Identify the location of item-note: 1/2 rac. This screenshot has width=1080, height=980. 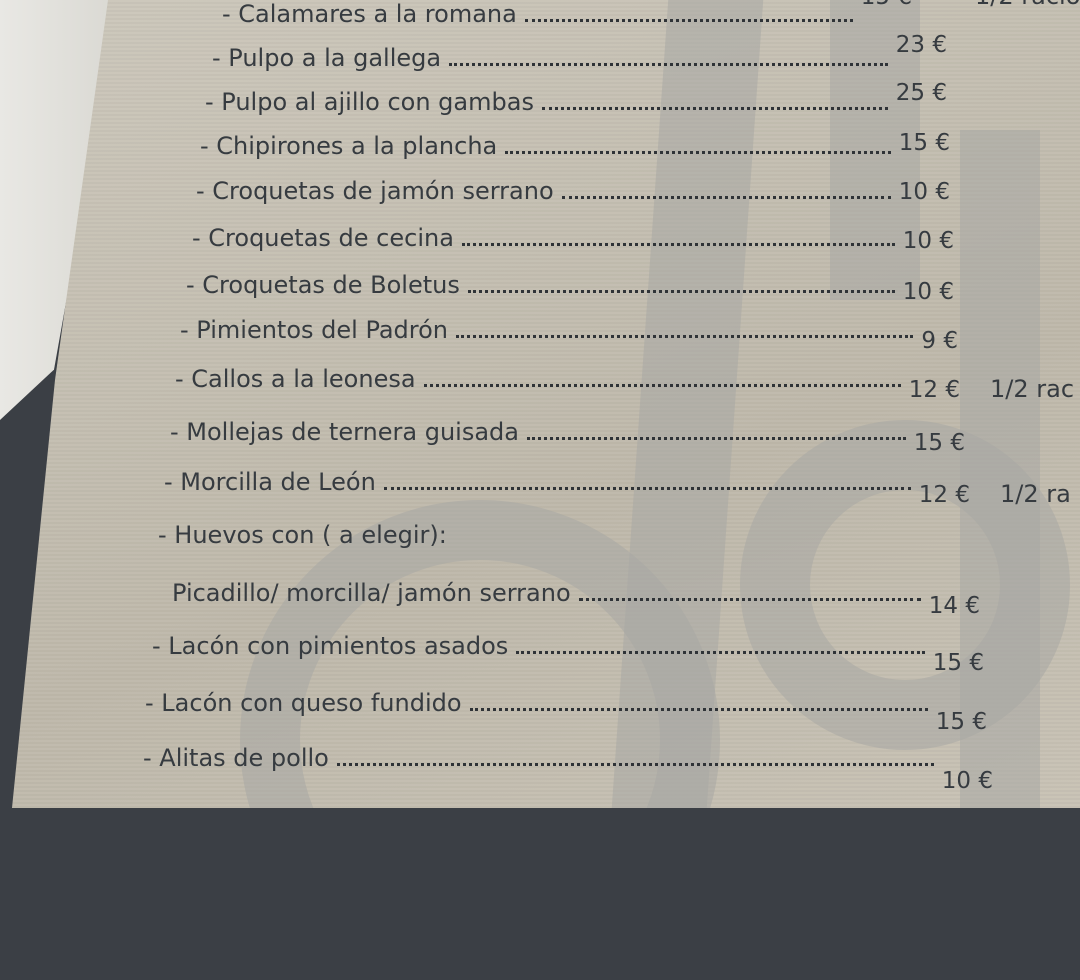
(1032, 389).